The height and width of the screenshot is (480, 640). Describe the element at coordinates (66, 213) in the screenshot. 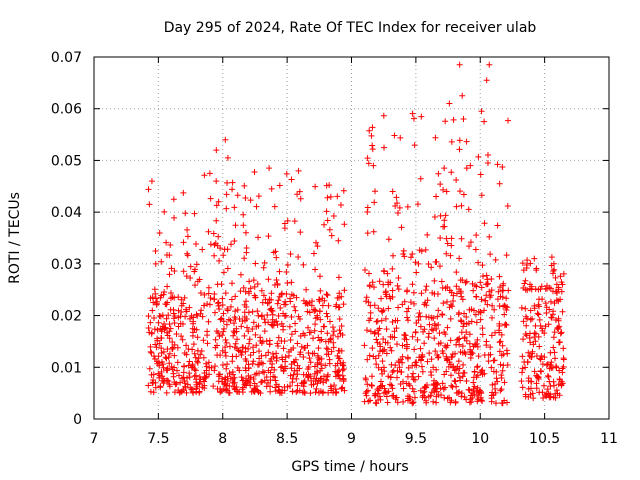

I see `y-tick-label: 0.04` at that location.